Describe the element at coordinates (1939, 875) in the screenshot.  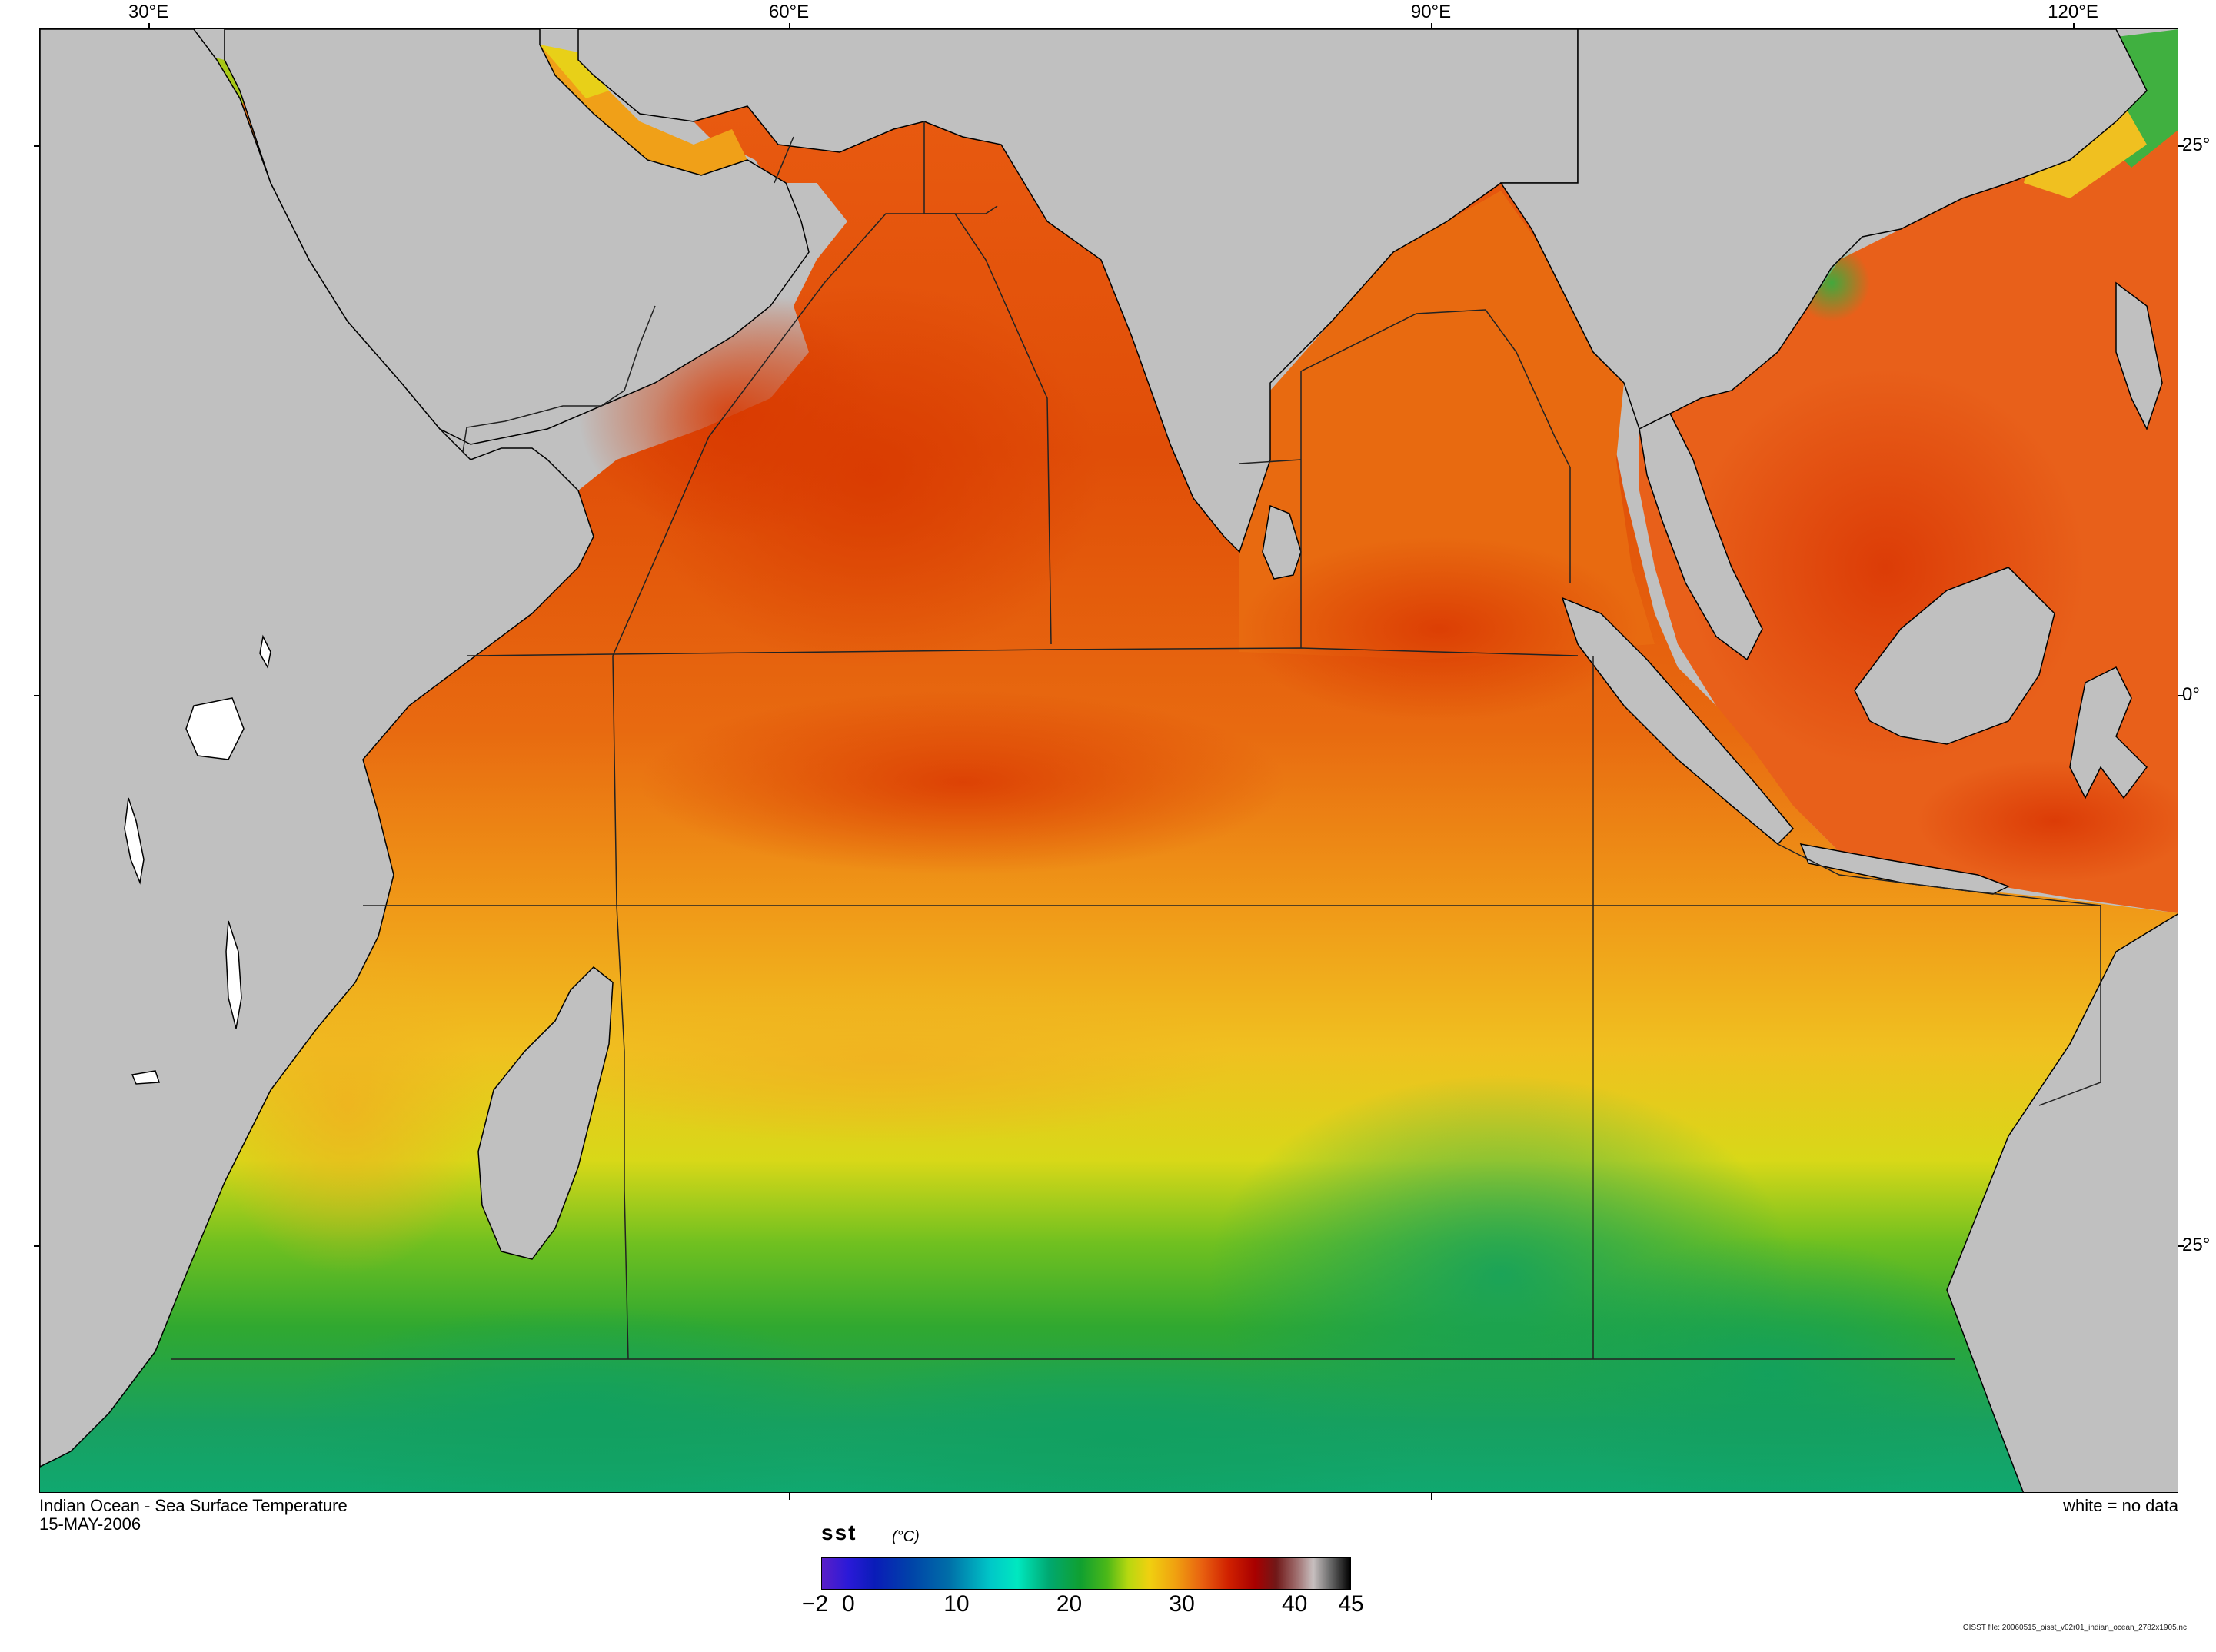
I see `boundary-sunda` at that location.